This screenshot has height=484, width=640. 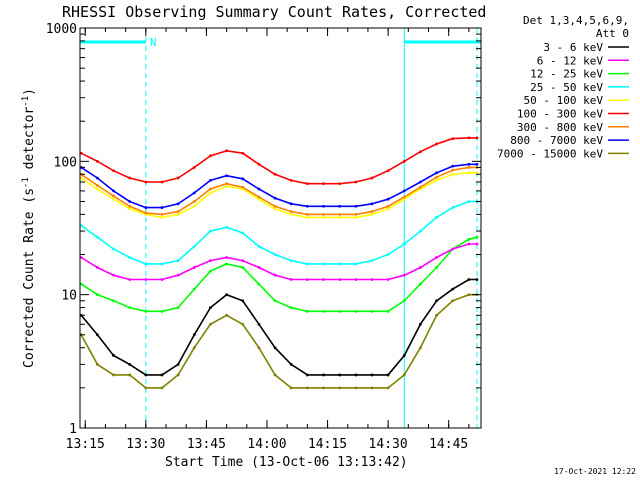 I want to click on x-tick-label: 13:45, so click(x=206, y=444).